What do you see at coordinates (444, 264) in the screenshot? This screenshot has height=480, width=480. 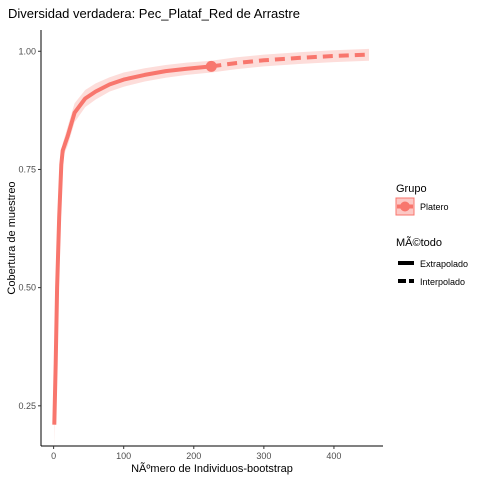 I see `legend-extrapolado-label: Extrapolado` at bounding box center [444, 264].